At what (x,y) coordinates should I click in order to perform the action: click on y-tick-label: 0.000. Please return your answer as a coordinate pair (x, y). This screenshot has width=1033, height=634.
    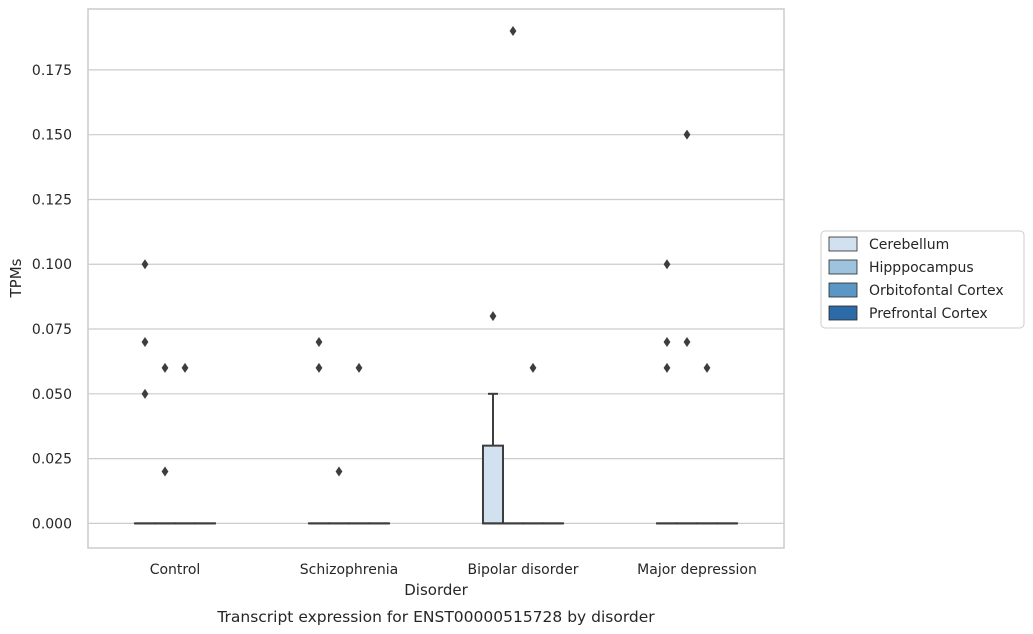
    Looking at the image, I should click on (52, 524).